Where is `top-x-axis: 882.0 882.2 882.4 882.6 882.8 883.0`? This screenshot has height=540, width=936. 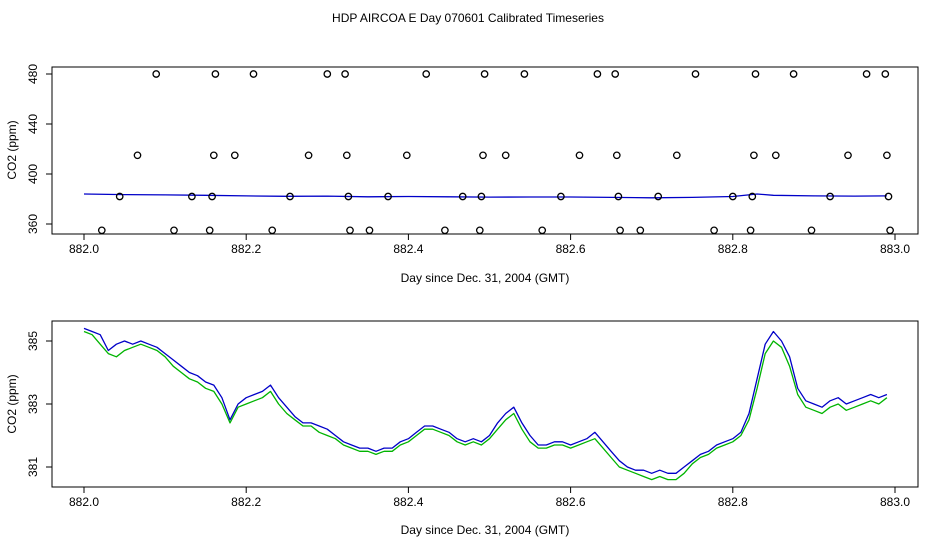
top-x-axis: 882.0 882.2 882.4 882.6 882.8 883.0 is located at coordinates (489, 245).